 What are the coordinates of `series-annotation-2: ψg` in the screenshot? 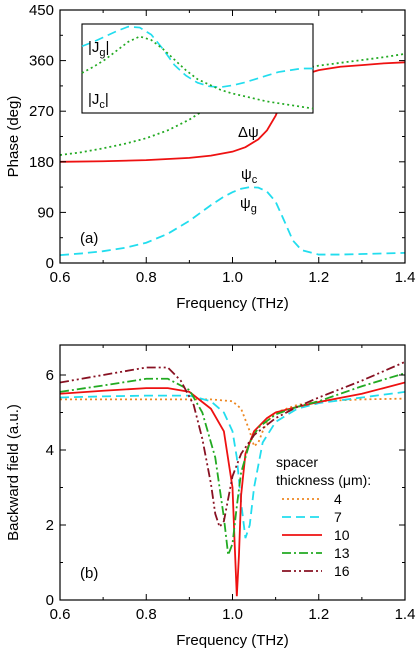 It's located at (248, 205).